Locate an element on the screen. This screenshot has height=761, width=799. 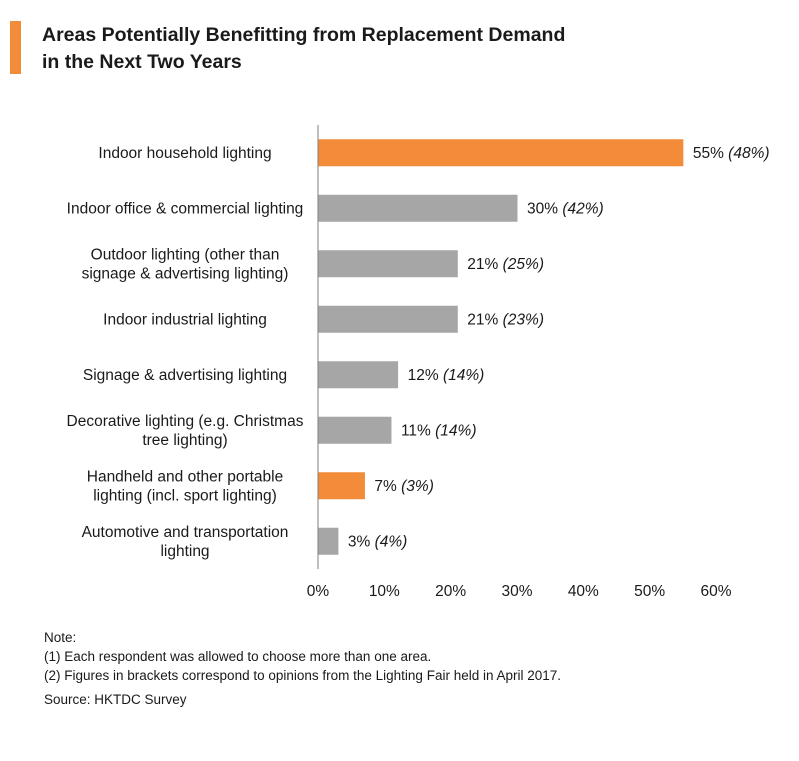
category-label-line: Signage & advertising lighting is located at coordinates (185, 375).